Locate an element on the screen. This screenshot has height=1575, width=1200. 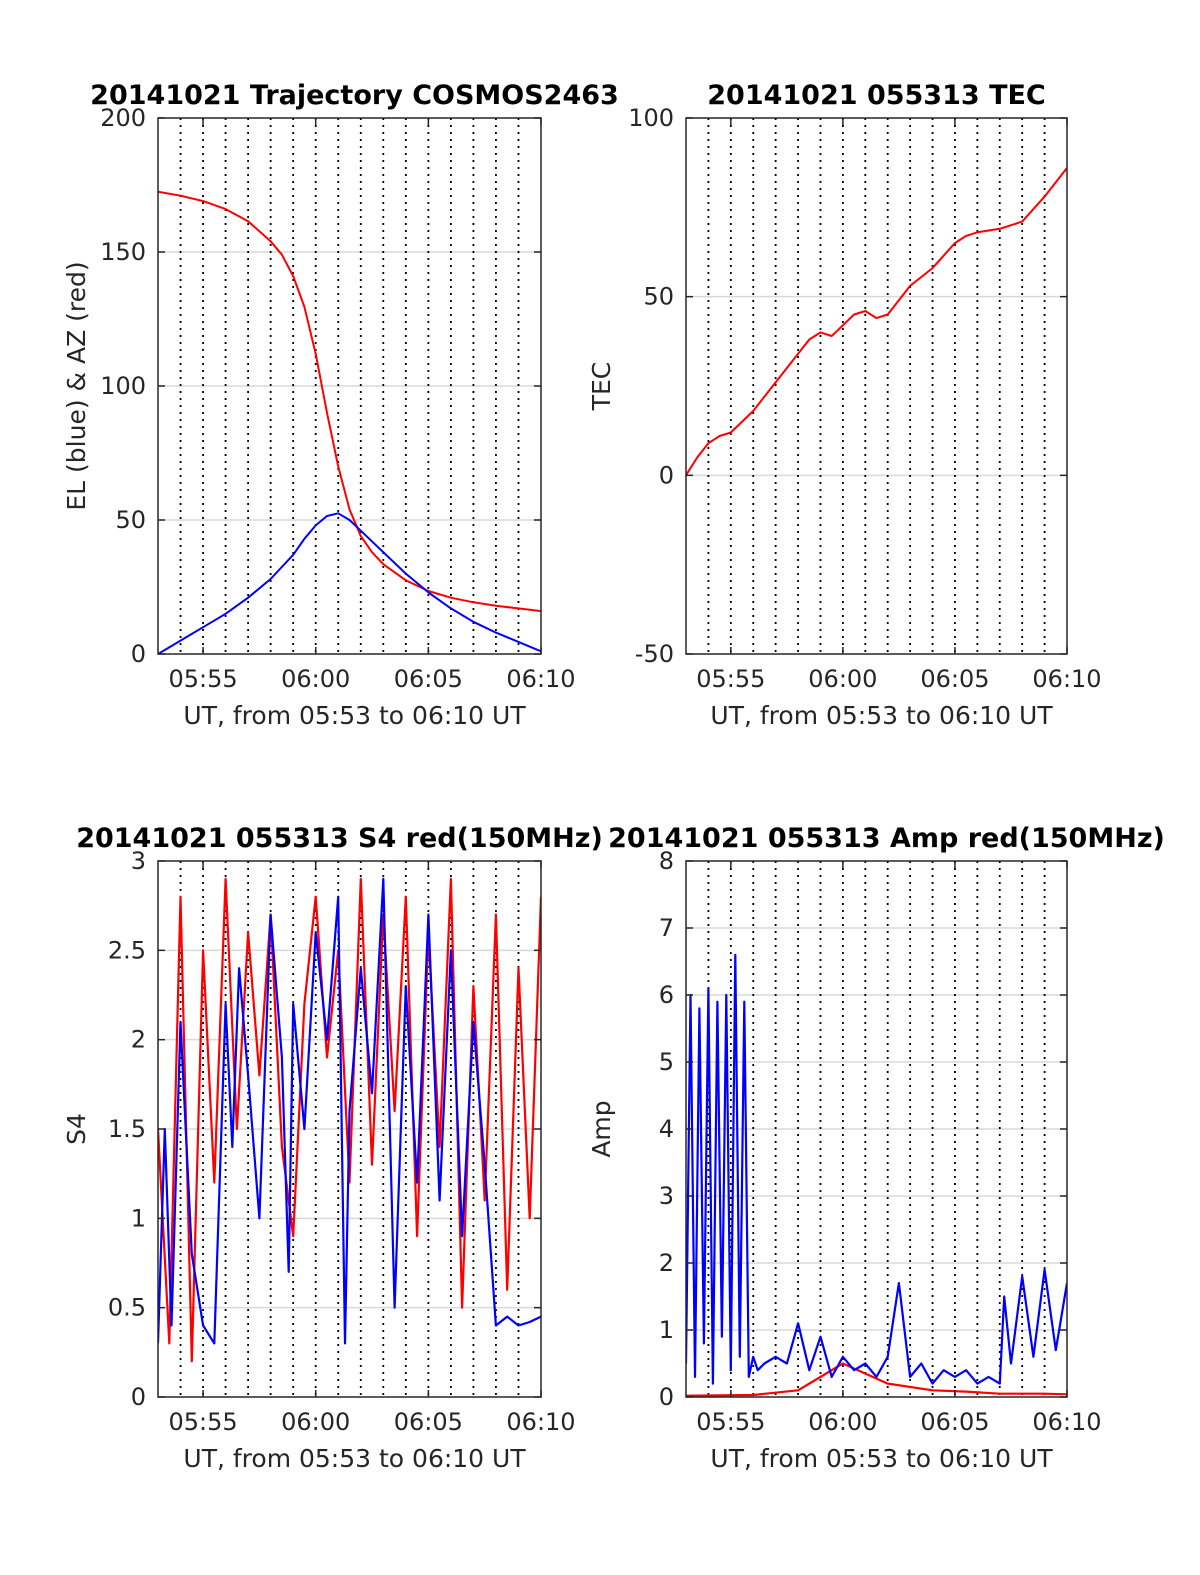
y-tick-label: 7 is located at coordinates (666, 928).